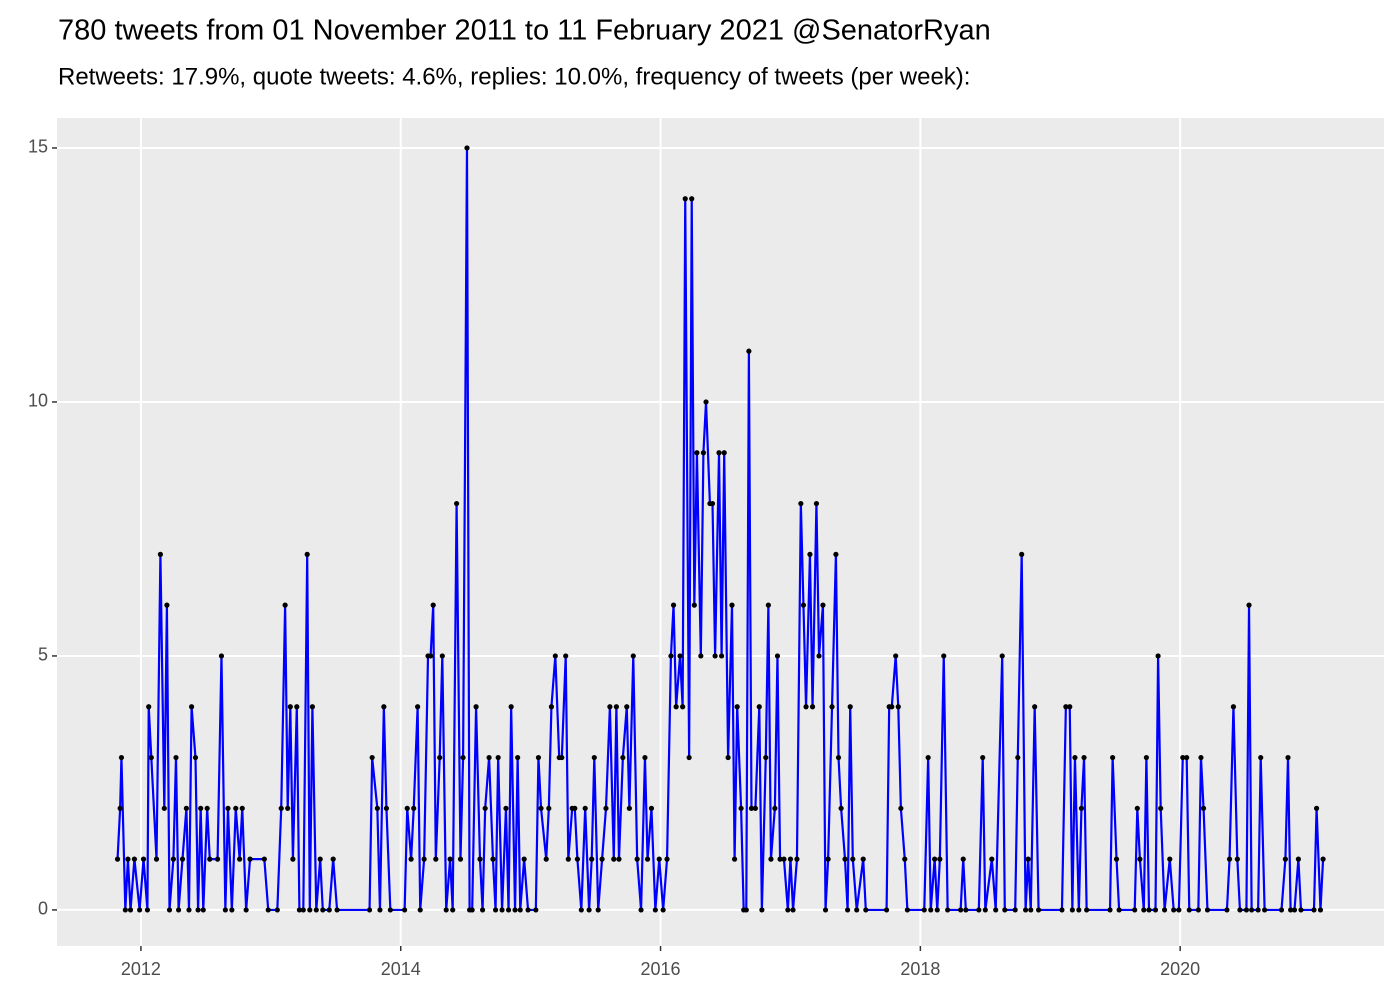 This screenshot has height=1000, width=1400. I want to click on x-tick-label: 2012, so click(141, 969).